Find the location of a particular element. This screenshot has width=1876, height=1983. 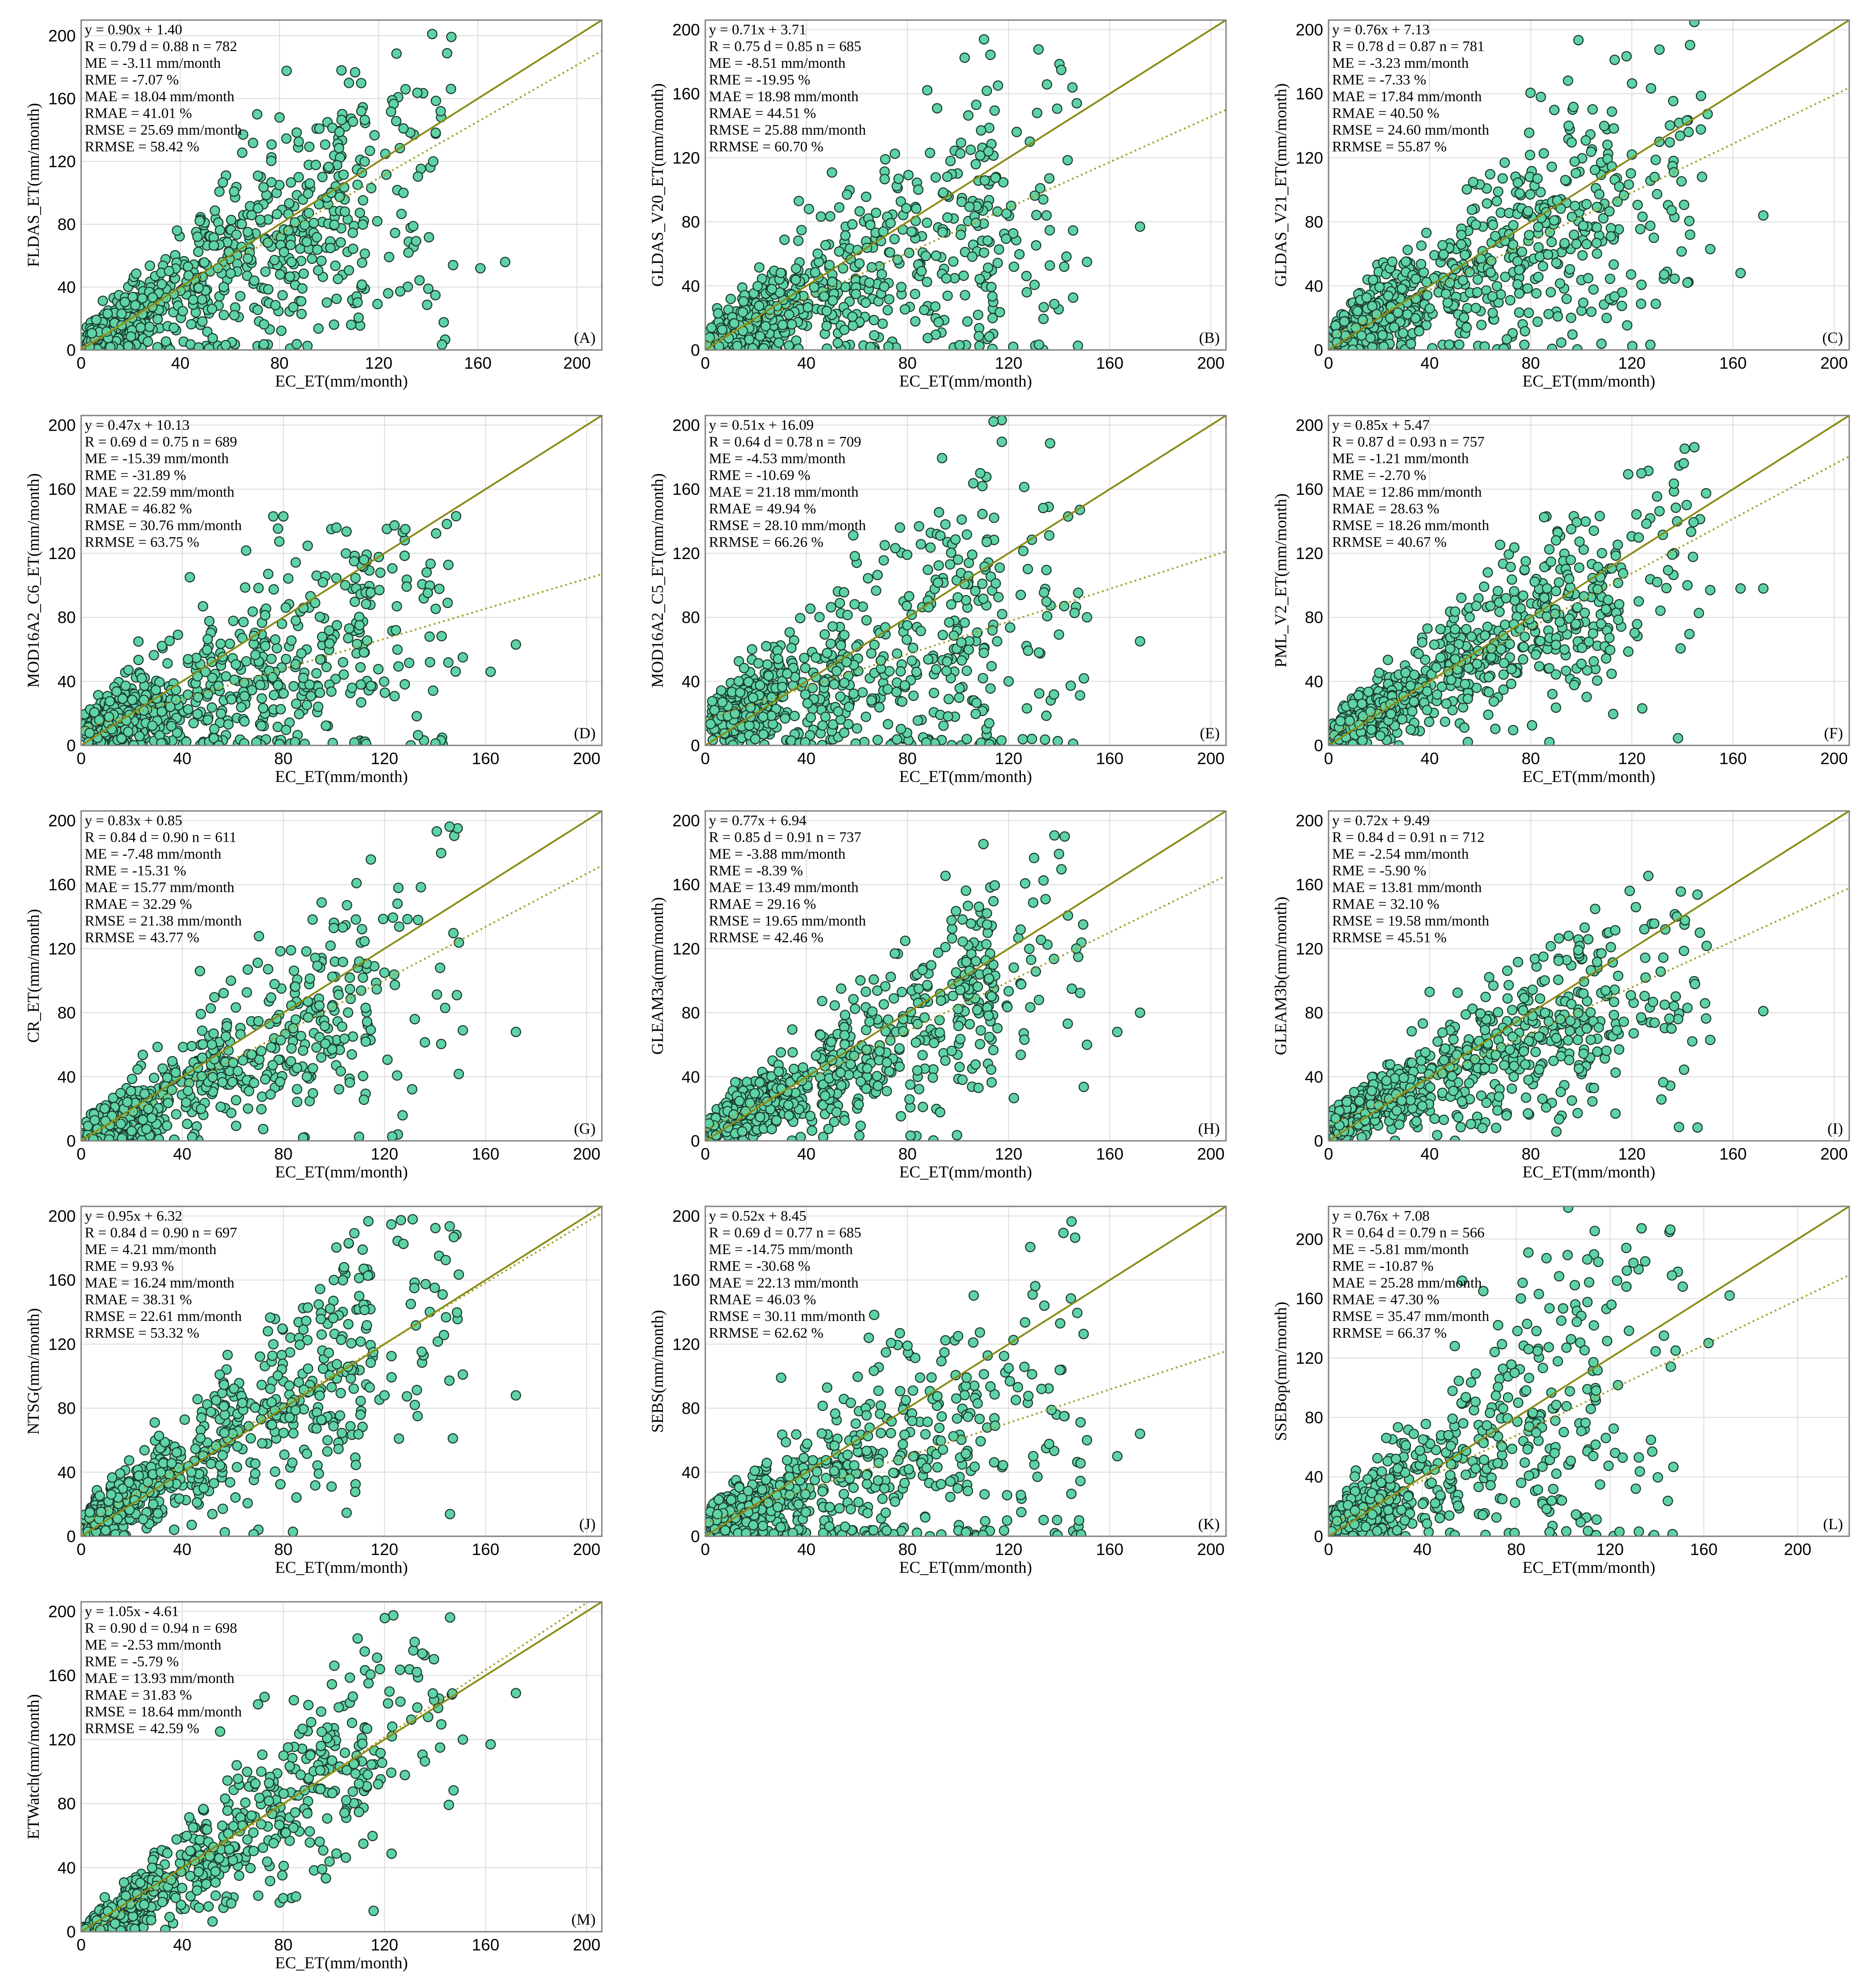

plot-frame is located at coordinates (341, 185).